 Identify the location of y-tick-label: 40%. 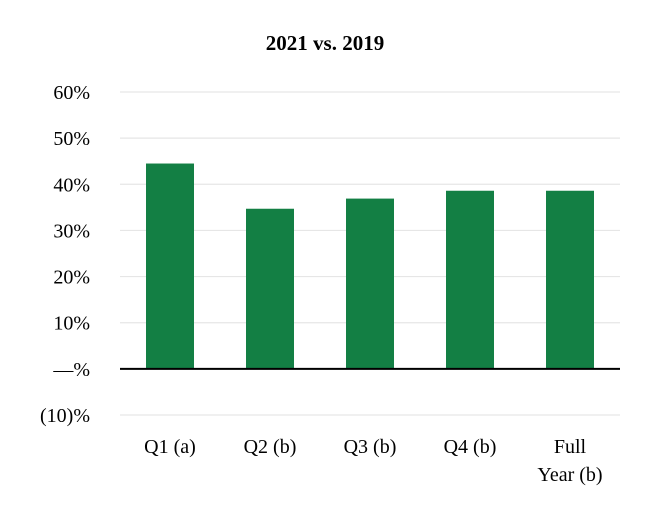
(71, 185).